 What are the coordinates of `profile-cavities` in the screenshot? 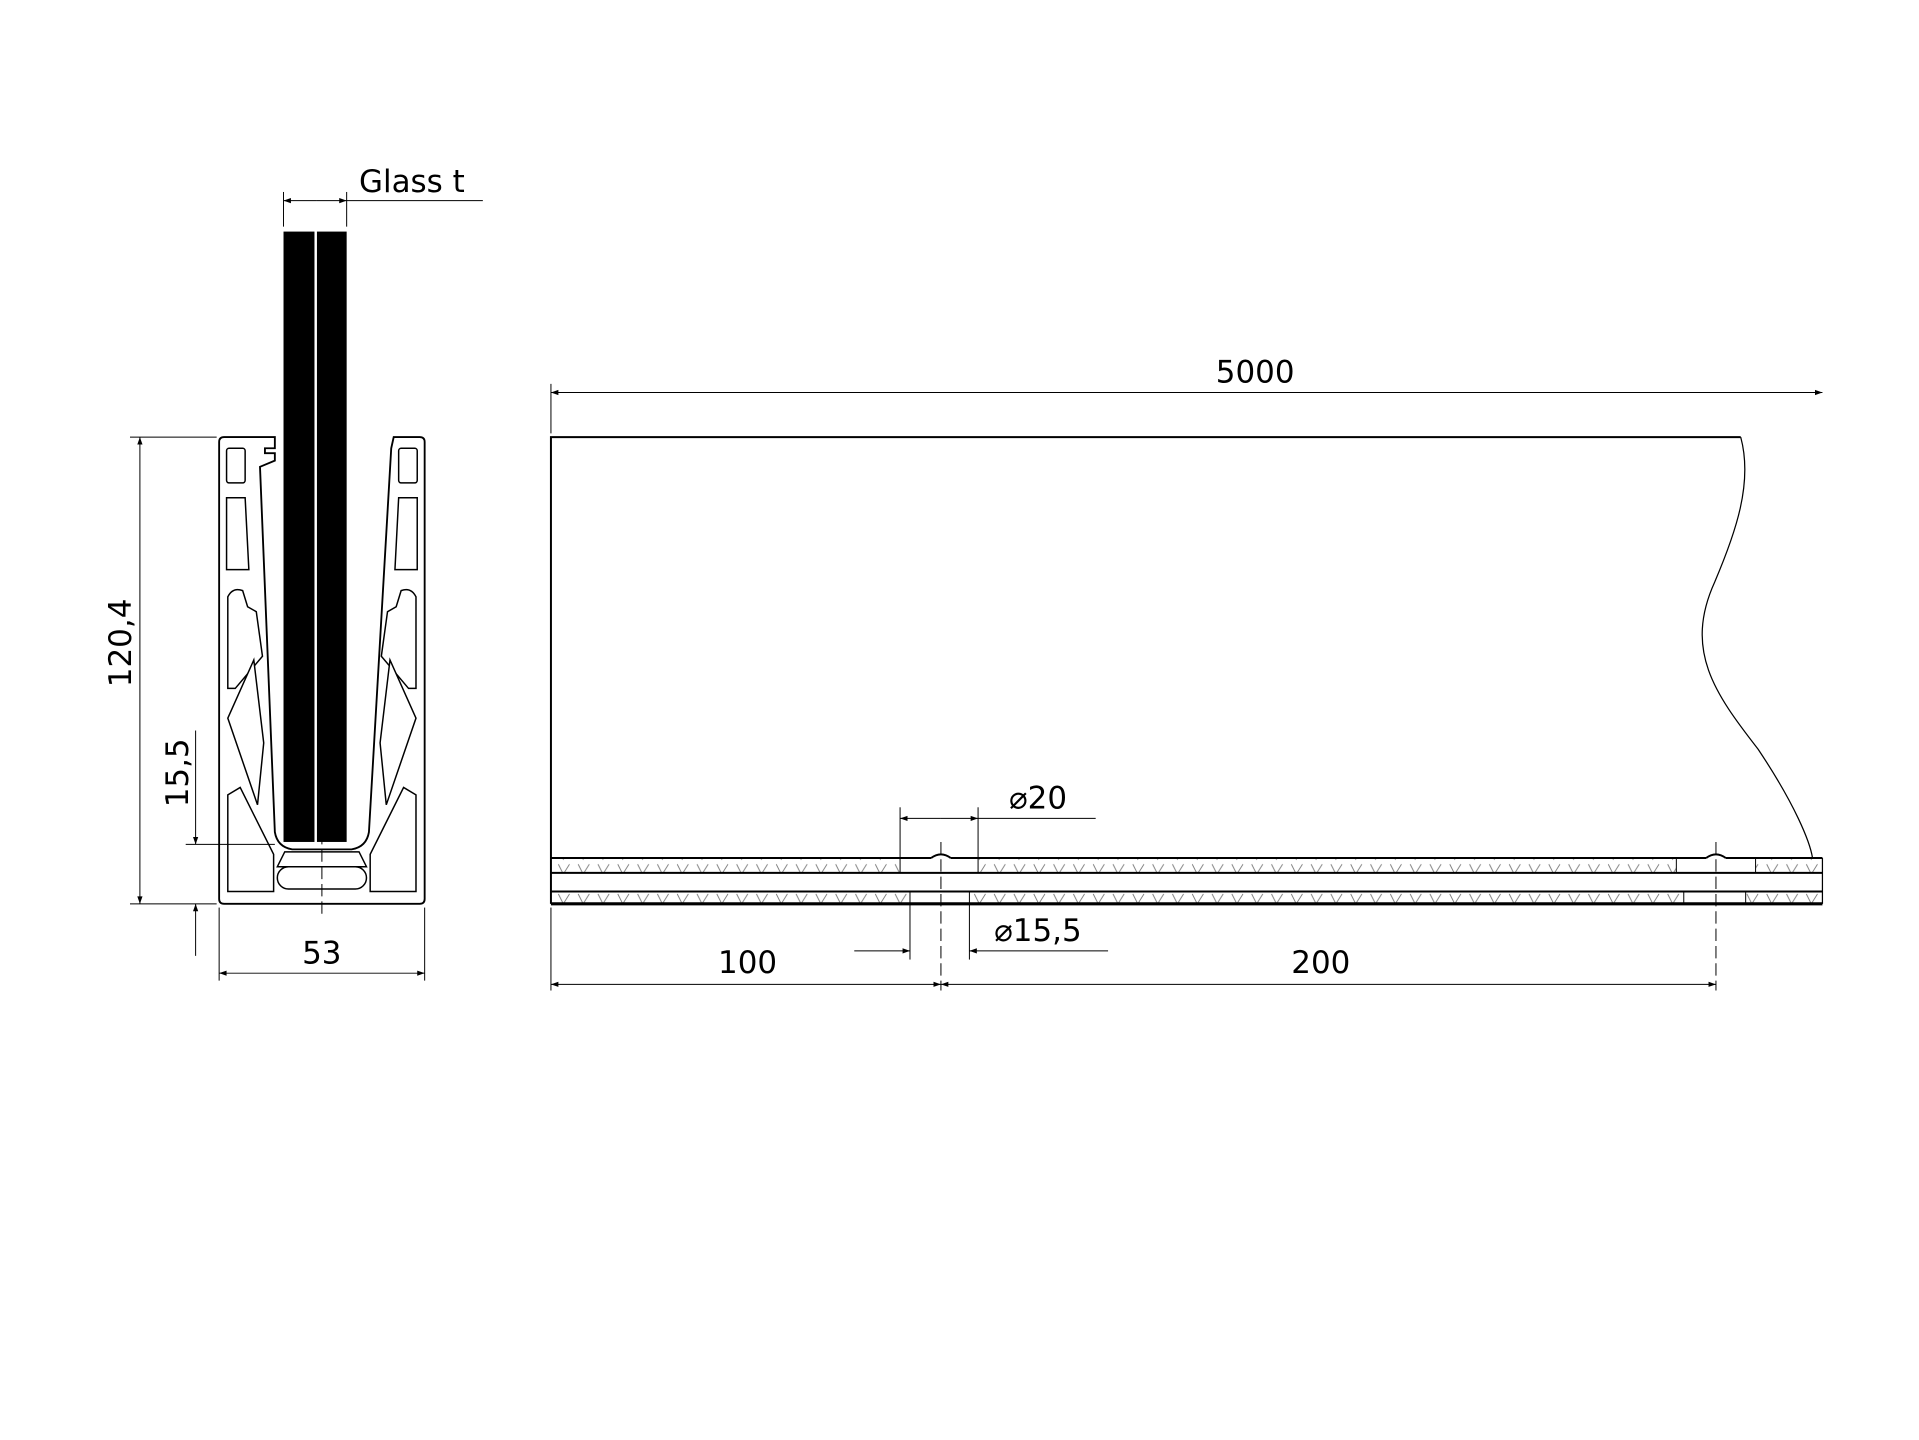 It's located at (321, 670).